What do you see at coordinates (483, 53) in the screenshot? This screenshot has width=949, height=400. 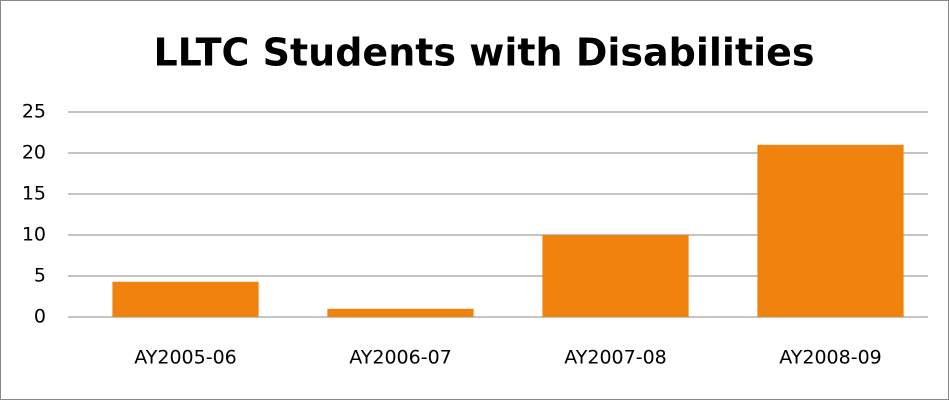 I see `chart-title: LLTC Students with Disabilities` at bounding box center [483, 53].